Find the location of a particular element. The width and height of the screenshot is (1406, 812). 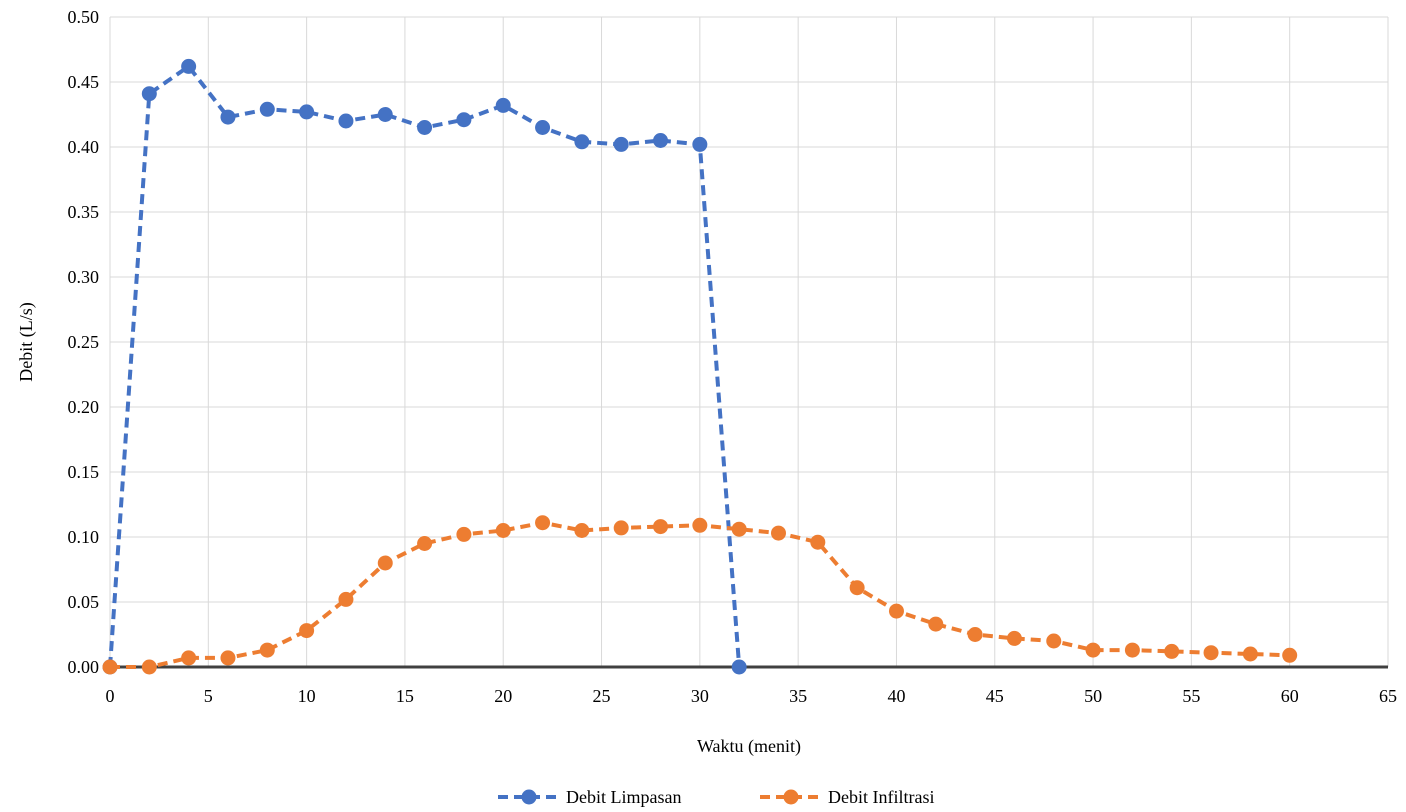

x-tick-label-45: 45 is located at coordinates (995, 696).